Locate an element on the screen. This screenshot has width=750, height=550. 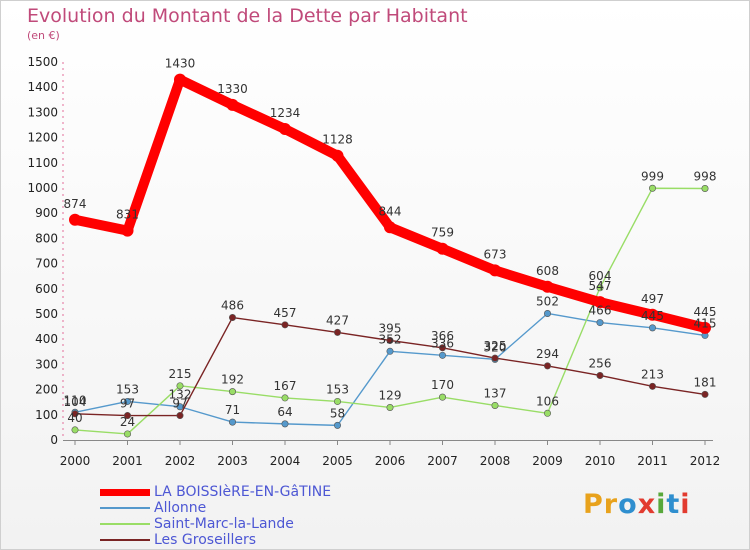
data-label: 466 is located at coordinates (600, 311).